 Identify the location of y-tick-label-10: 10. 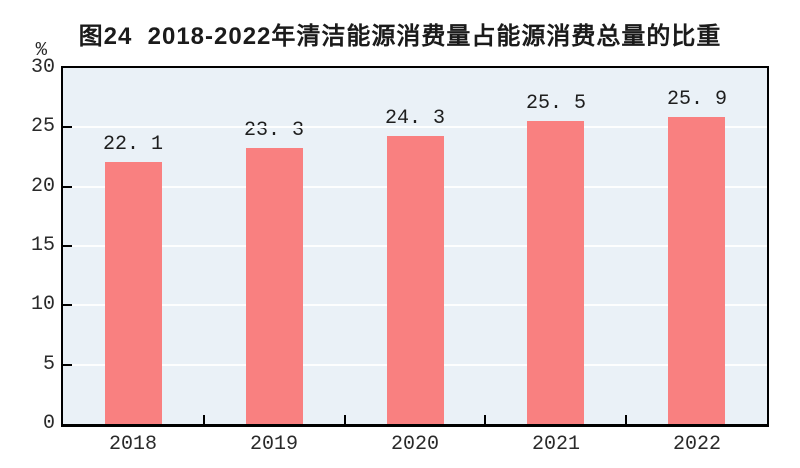
(42, 304).